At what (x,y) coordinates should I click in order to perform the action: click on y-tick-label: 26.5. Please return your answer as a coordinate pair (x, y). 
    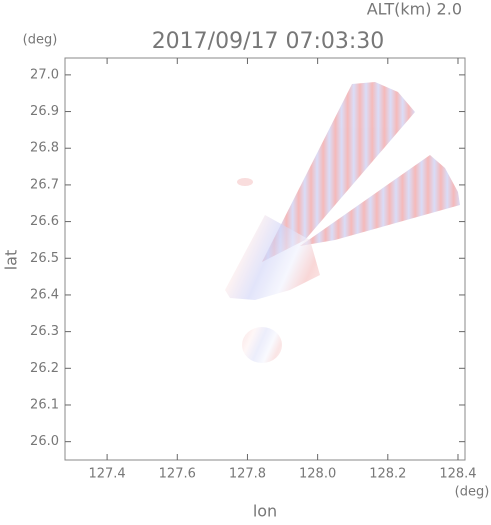
    Looking at the image, I should click on (44, 258).